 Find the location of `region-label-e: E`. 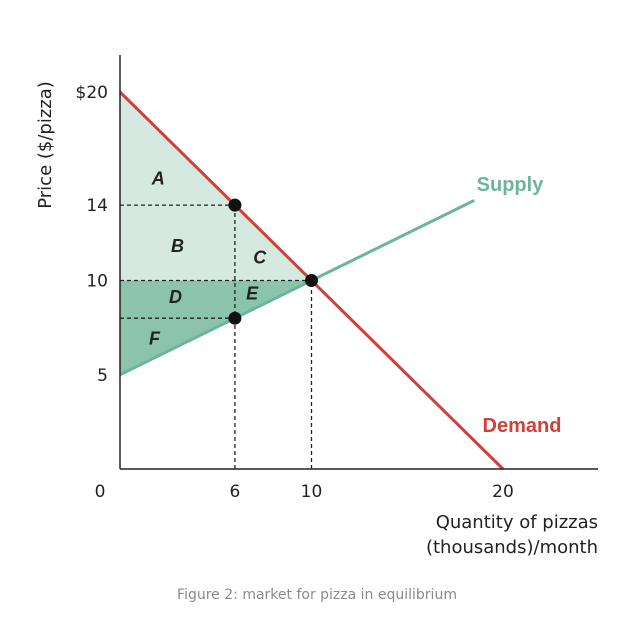

region-label-e: E is located at coordinates (252, 293).